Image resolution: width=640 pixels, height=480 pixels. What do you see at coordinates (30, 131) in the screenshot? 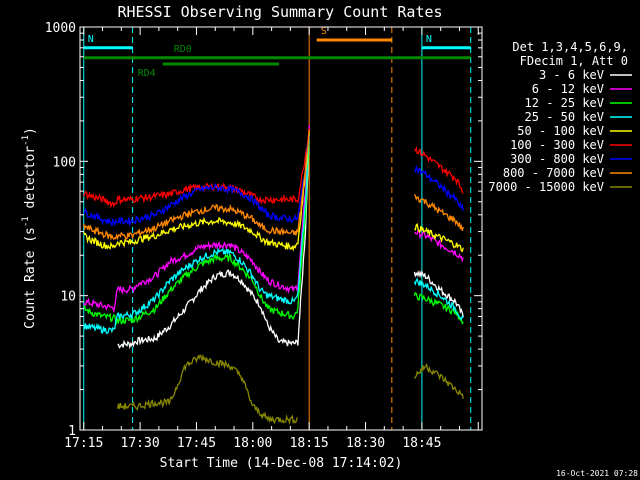
I see `y-axis-label-suffix: )` at bounding box center [30, 131].